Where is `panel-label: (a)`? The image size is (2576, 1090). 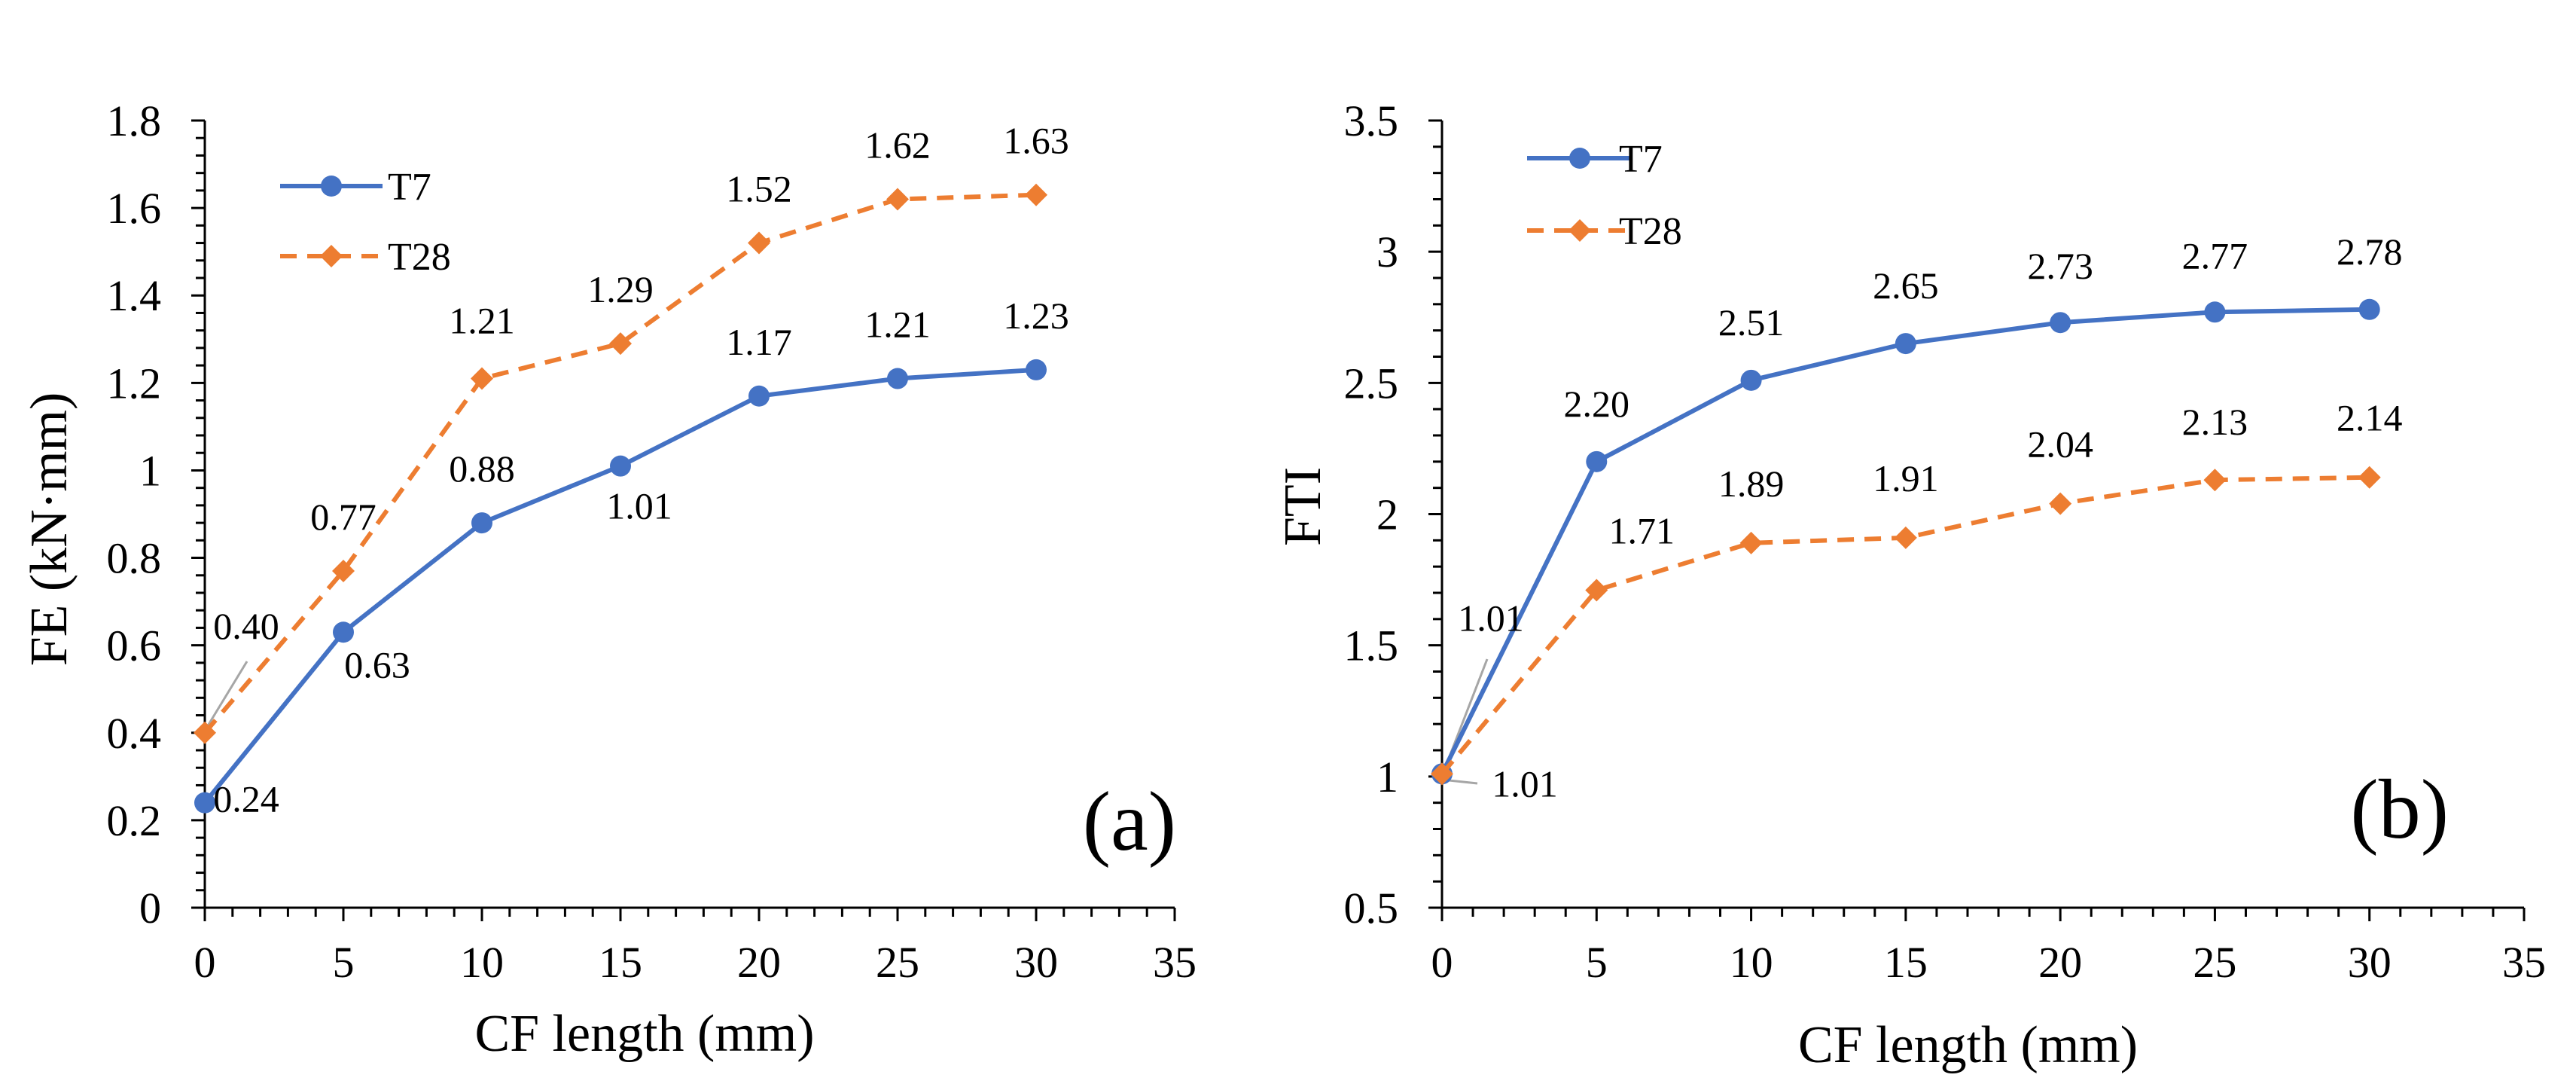
panel-label: (a) is located at coordinates (1129, 822).